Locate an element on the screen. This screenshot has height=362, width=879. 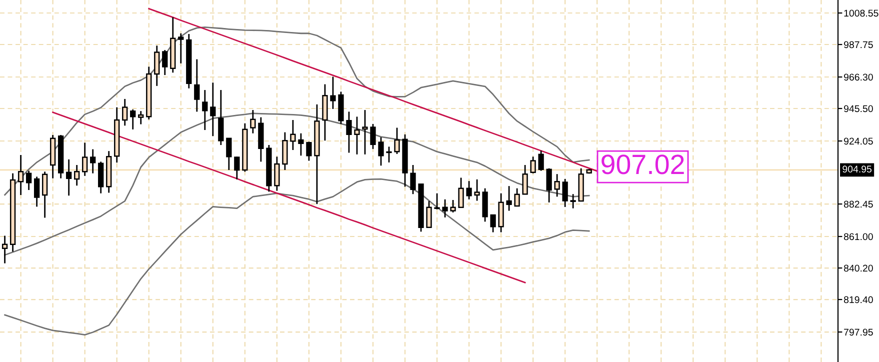
y-tick-label: 840.20 is located at coordinates (858, 268).